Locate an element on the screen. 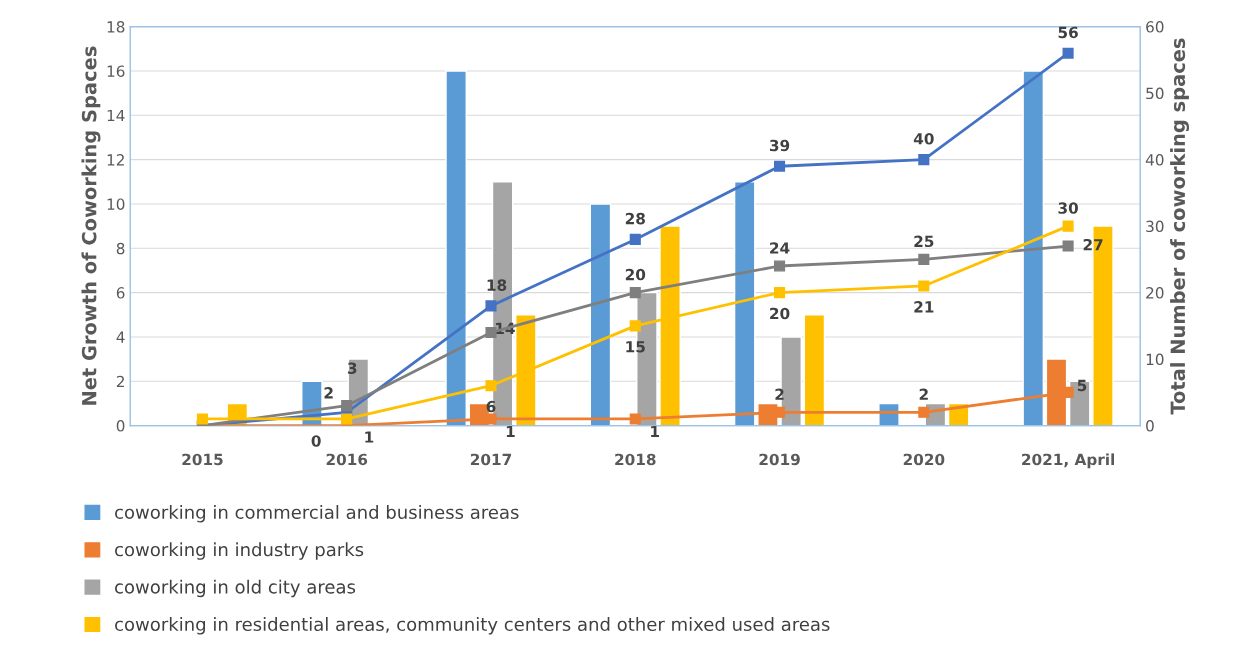 The width and height of the screenshot is (1253, 665). y-tick-label: 0 is located at coordinates (120, 426).